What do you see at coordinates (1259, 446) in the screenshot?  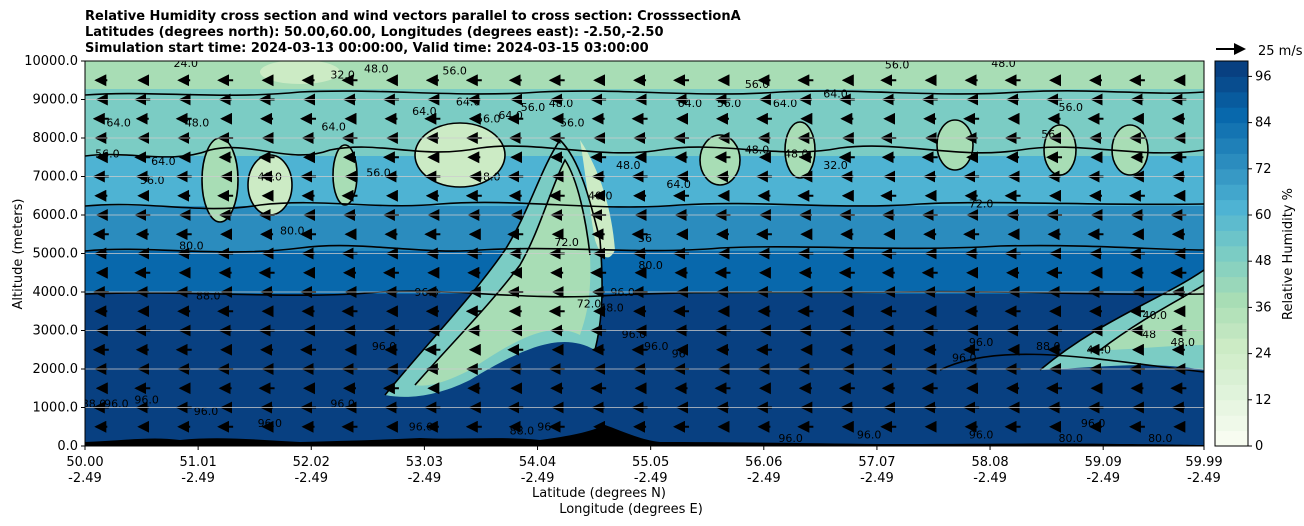 I see `colorbar-tick-label: 0` at bounding box center [1259, 446].